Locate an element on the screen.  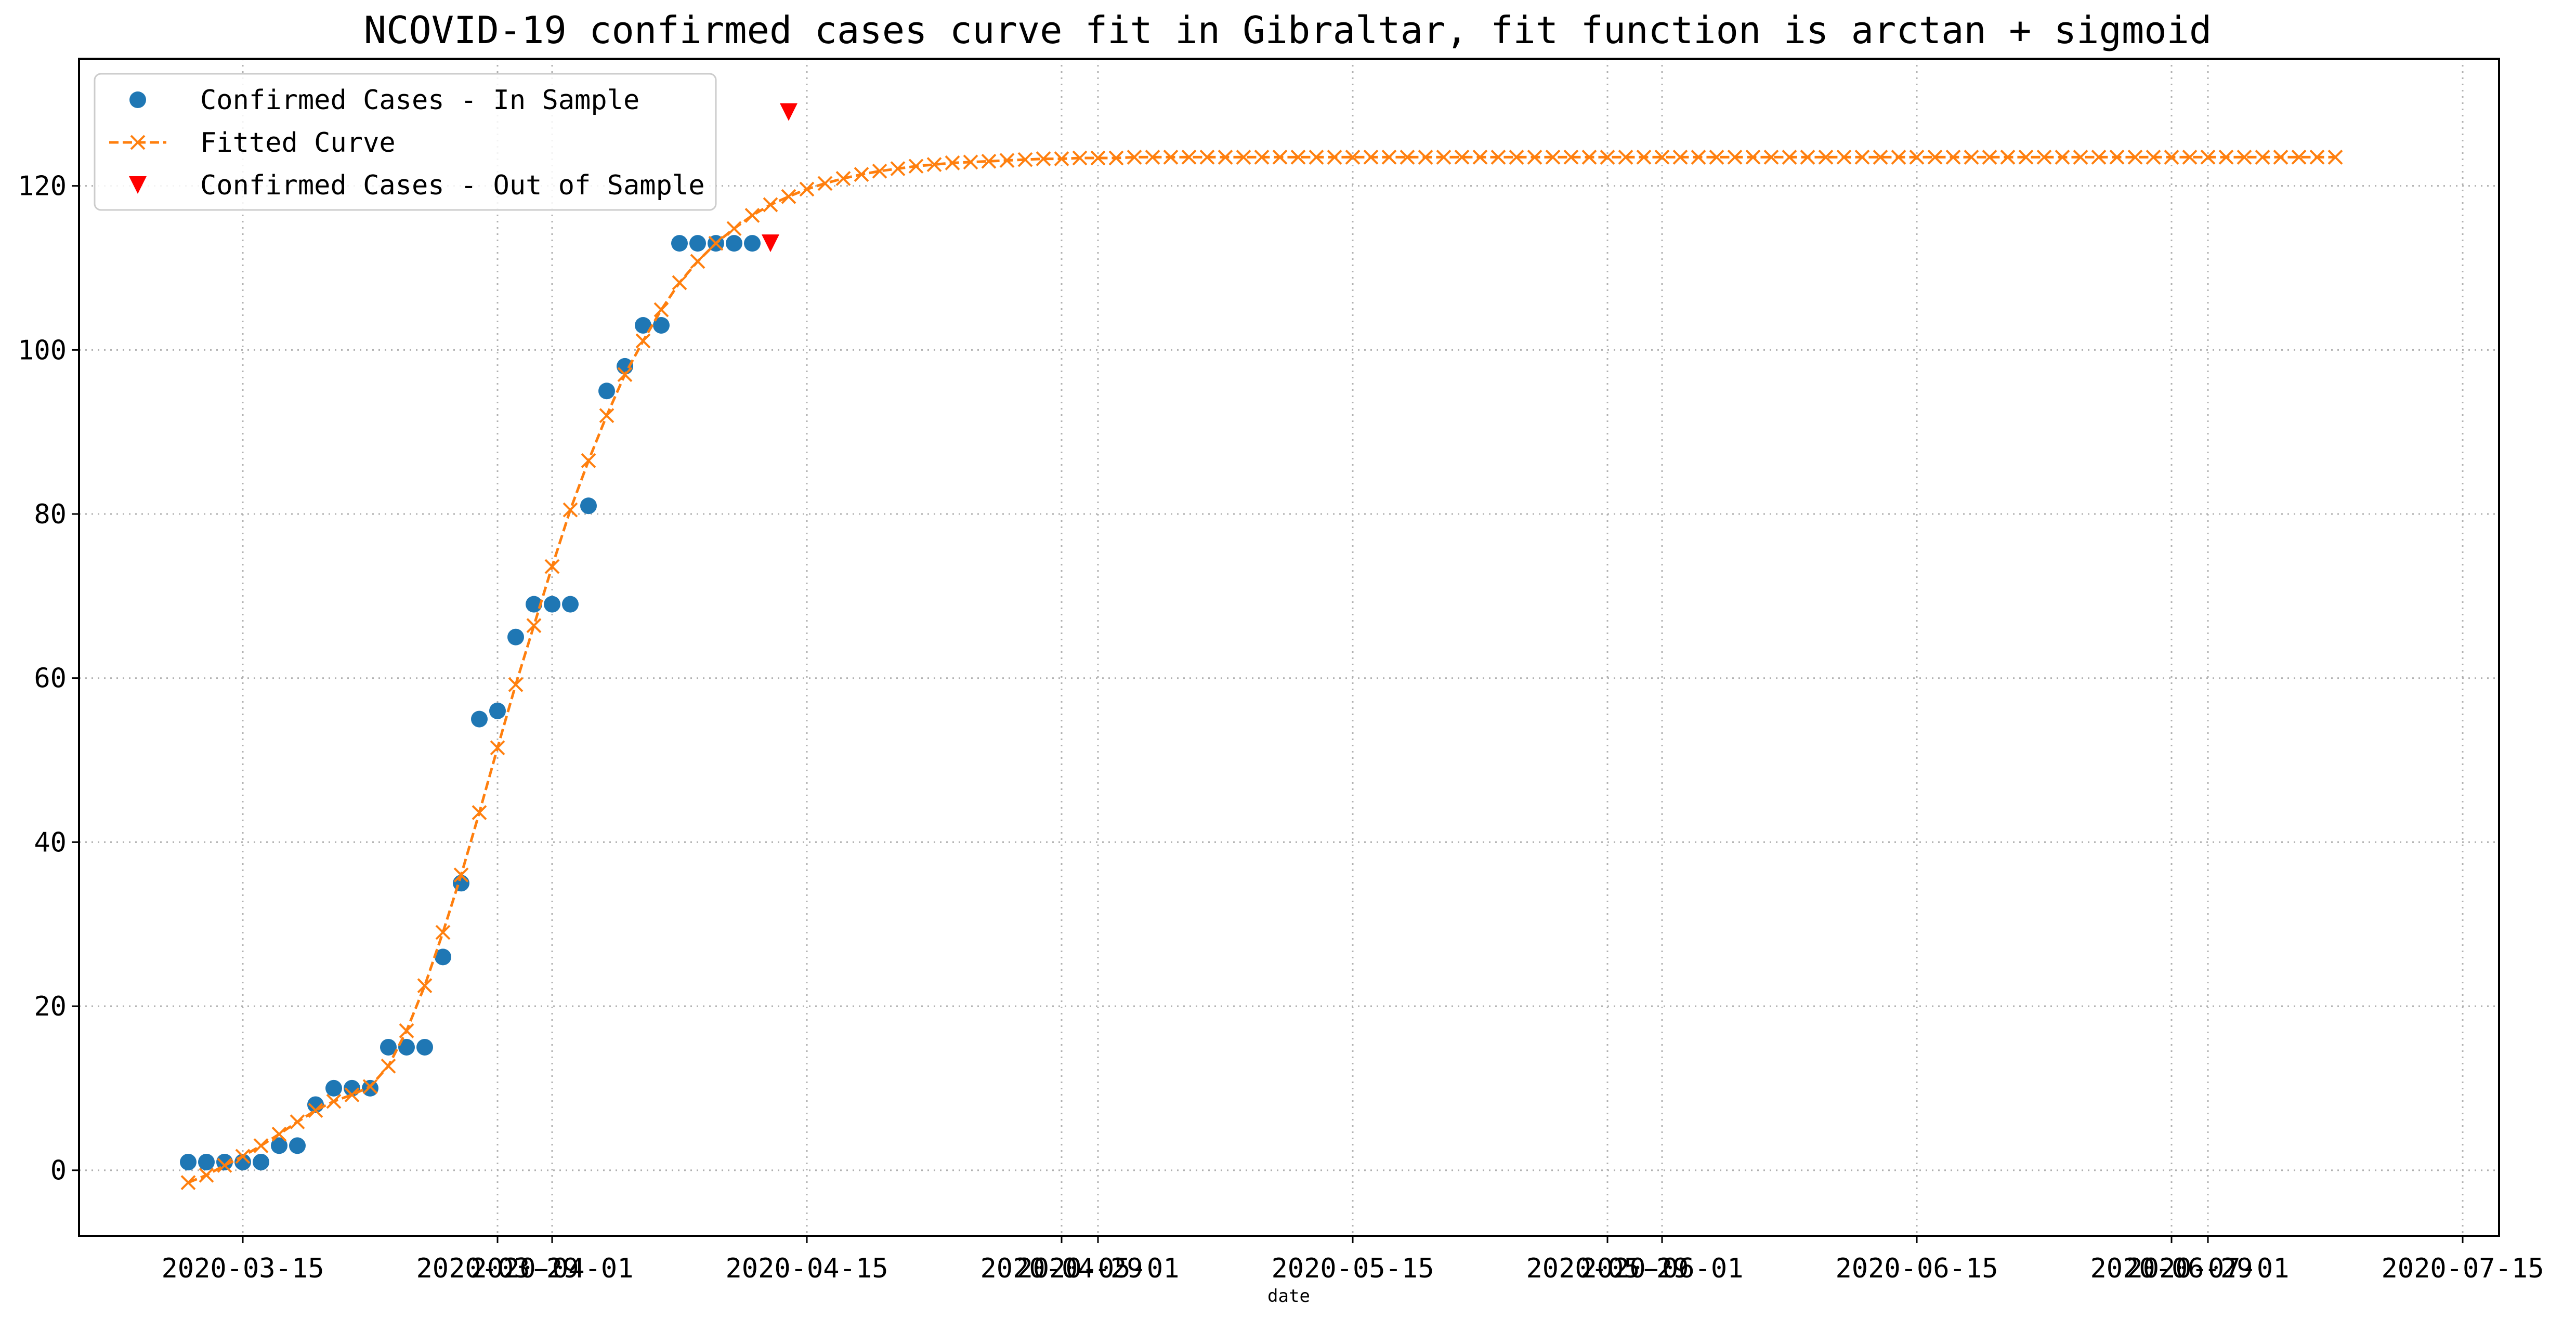
y-tick-label: 0 is located at coordinates (58, 1171).